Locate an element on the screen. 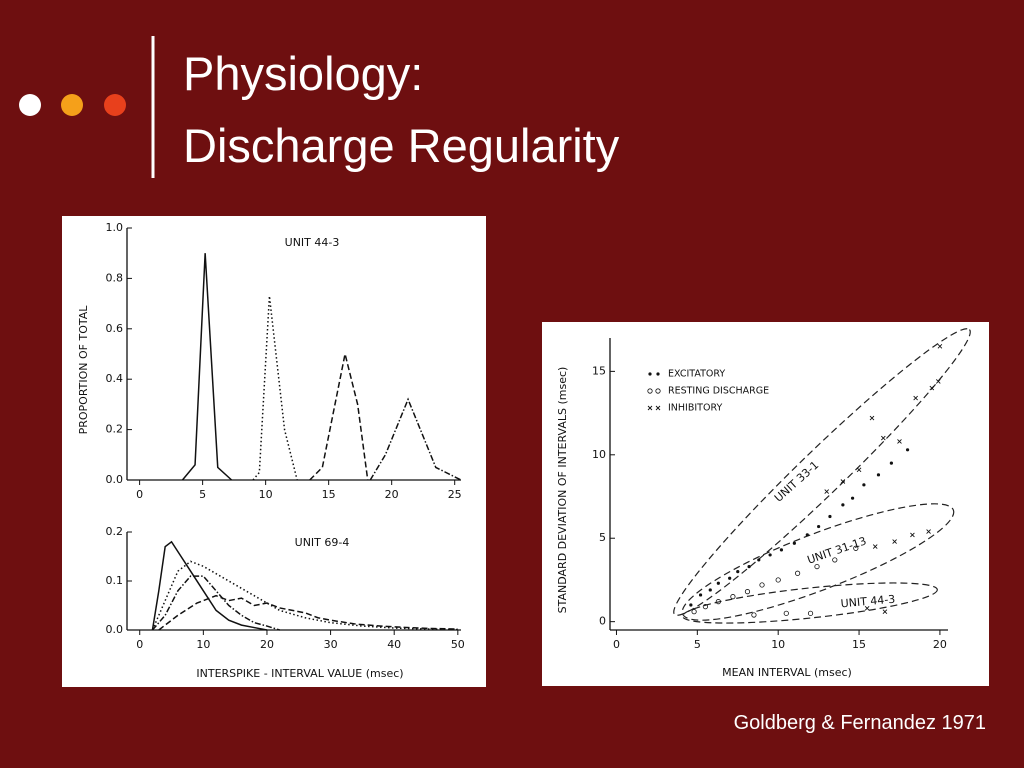 The image size is (1024, 768). x-axis-label: INTERSPIKE - INTERVAL VALUE (msec) is located at coordinates (299, 673).